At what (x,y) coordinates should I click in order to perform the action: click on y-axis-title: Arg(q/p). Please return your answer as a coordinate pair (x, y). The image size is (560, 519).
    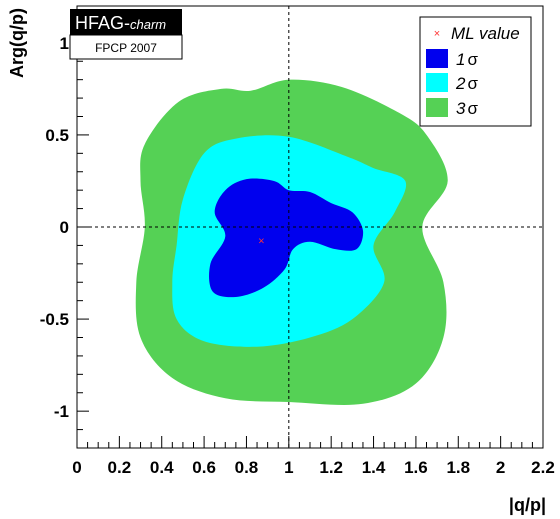
    Looking at the image, I should click on (17, 43).